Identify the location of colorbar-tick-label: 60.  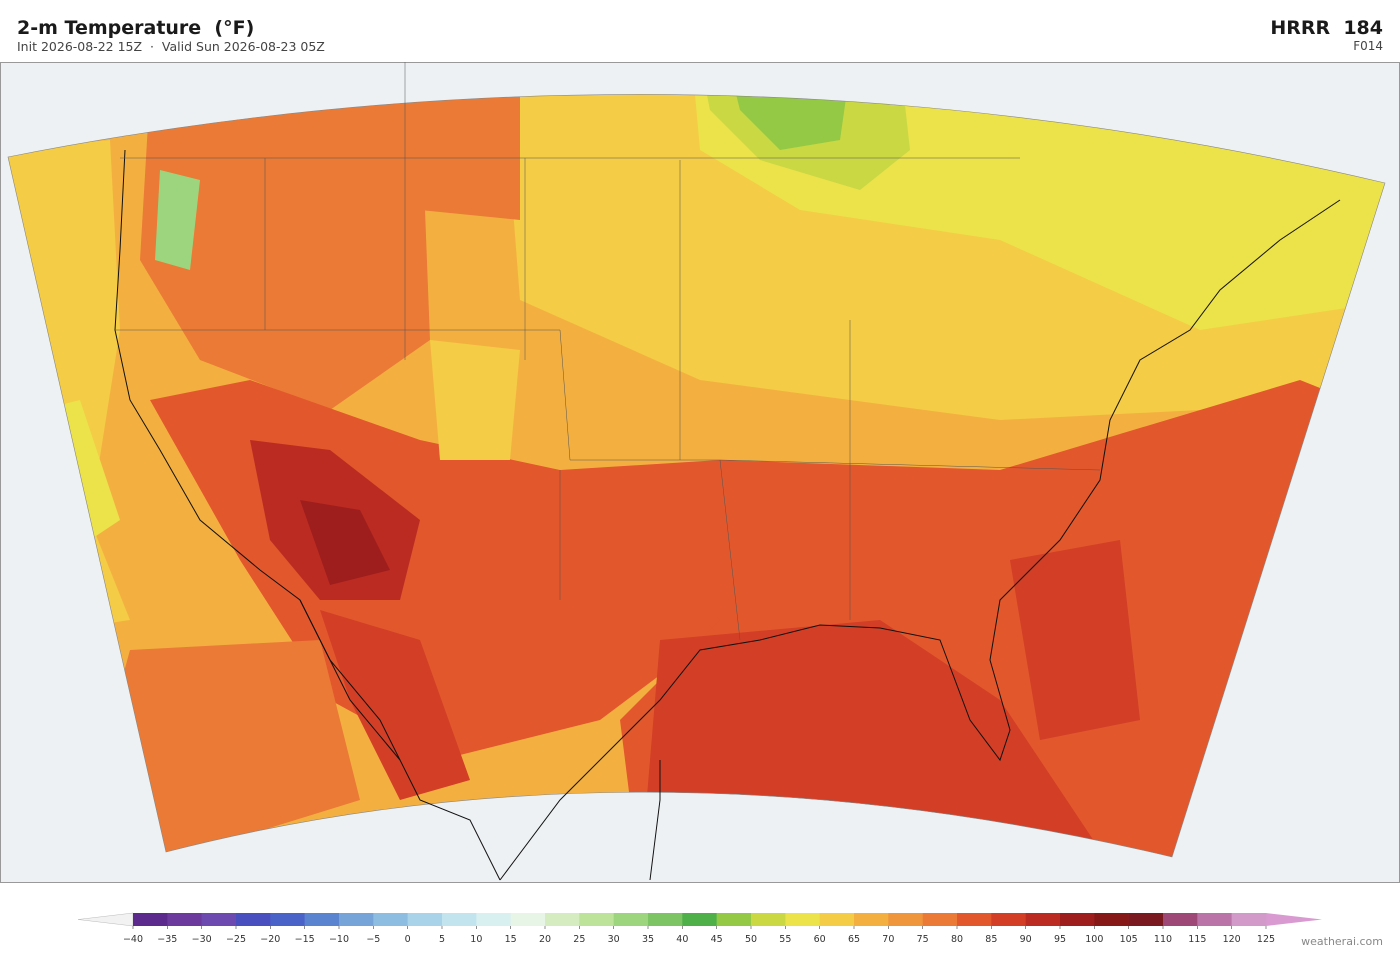
(820, 939).